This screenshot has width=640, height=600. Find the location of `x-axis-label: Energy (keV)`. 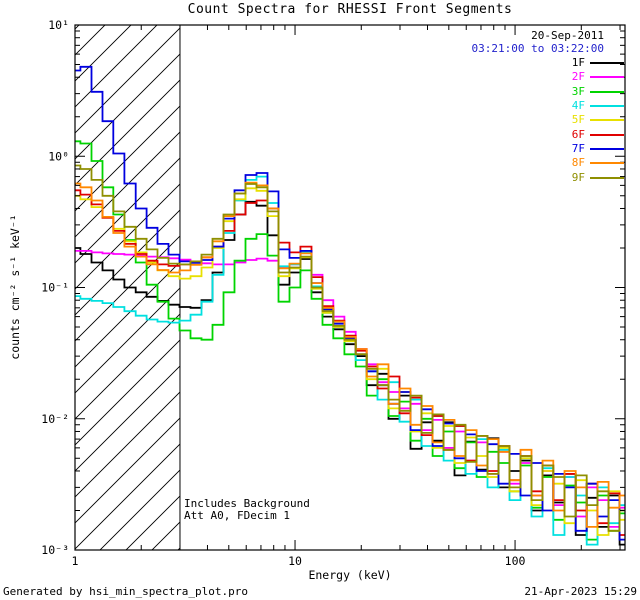

x-axis-label: Energy (keV) is located at coordinates (350, 575).